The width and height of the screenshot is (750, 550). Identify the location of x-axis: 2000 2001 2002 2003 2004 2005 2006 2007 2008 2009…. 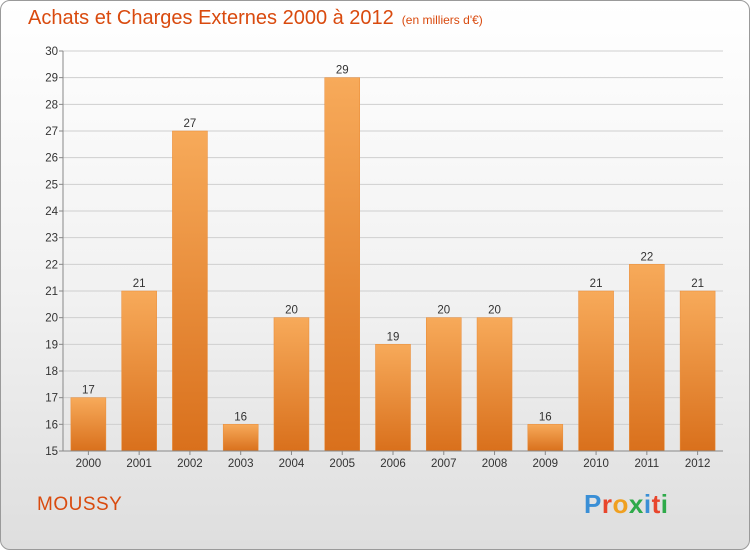
(393, 460).